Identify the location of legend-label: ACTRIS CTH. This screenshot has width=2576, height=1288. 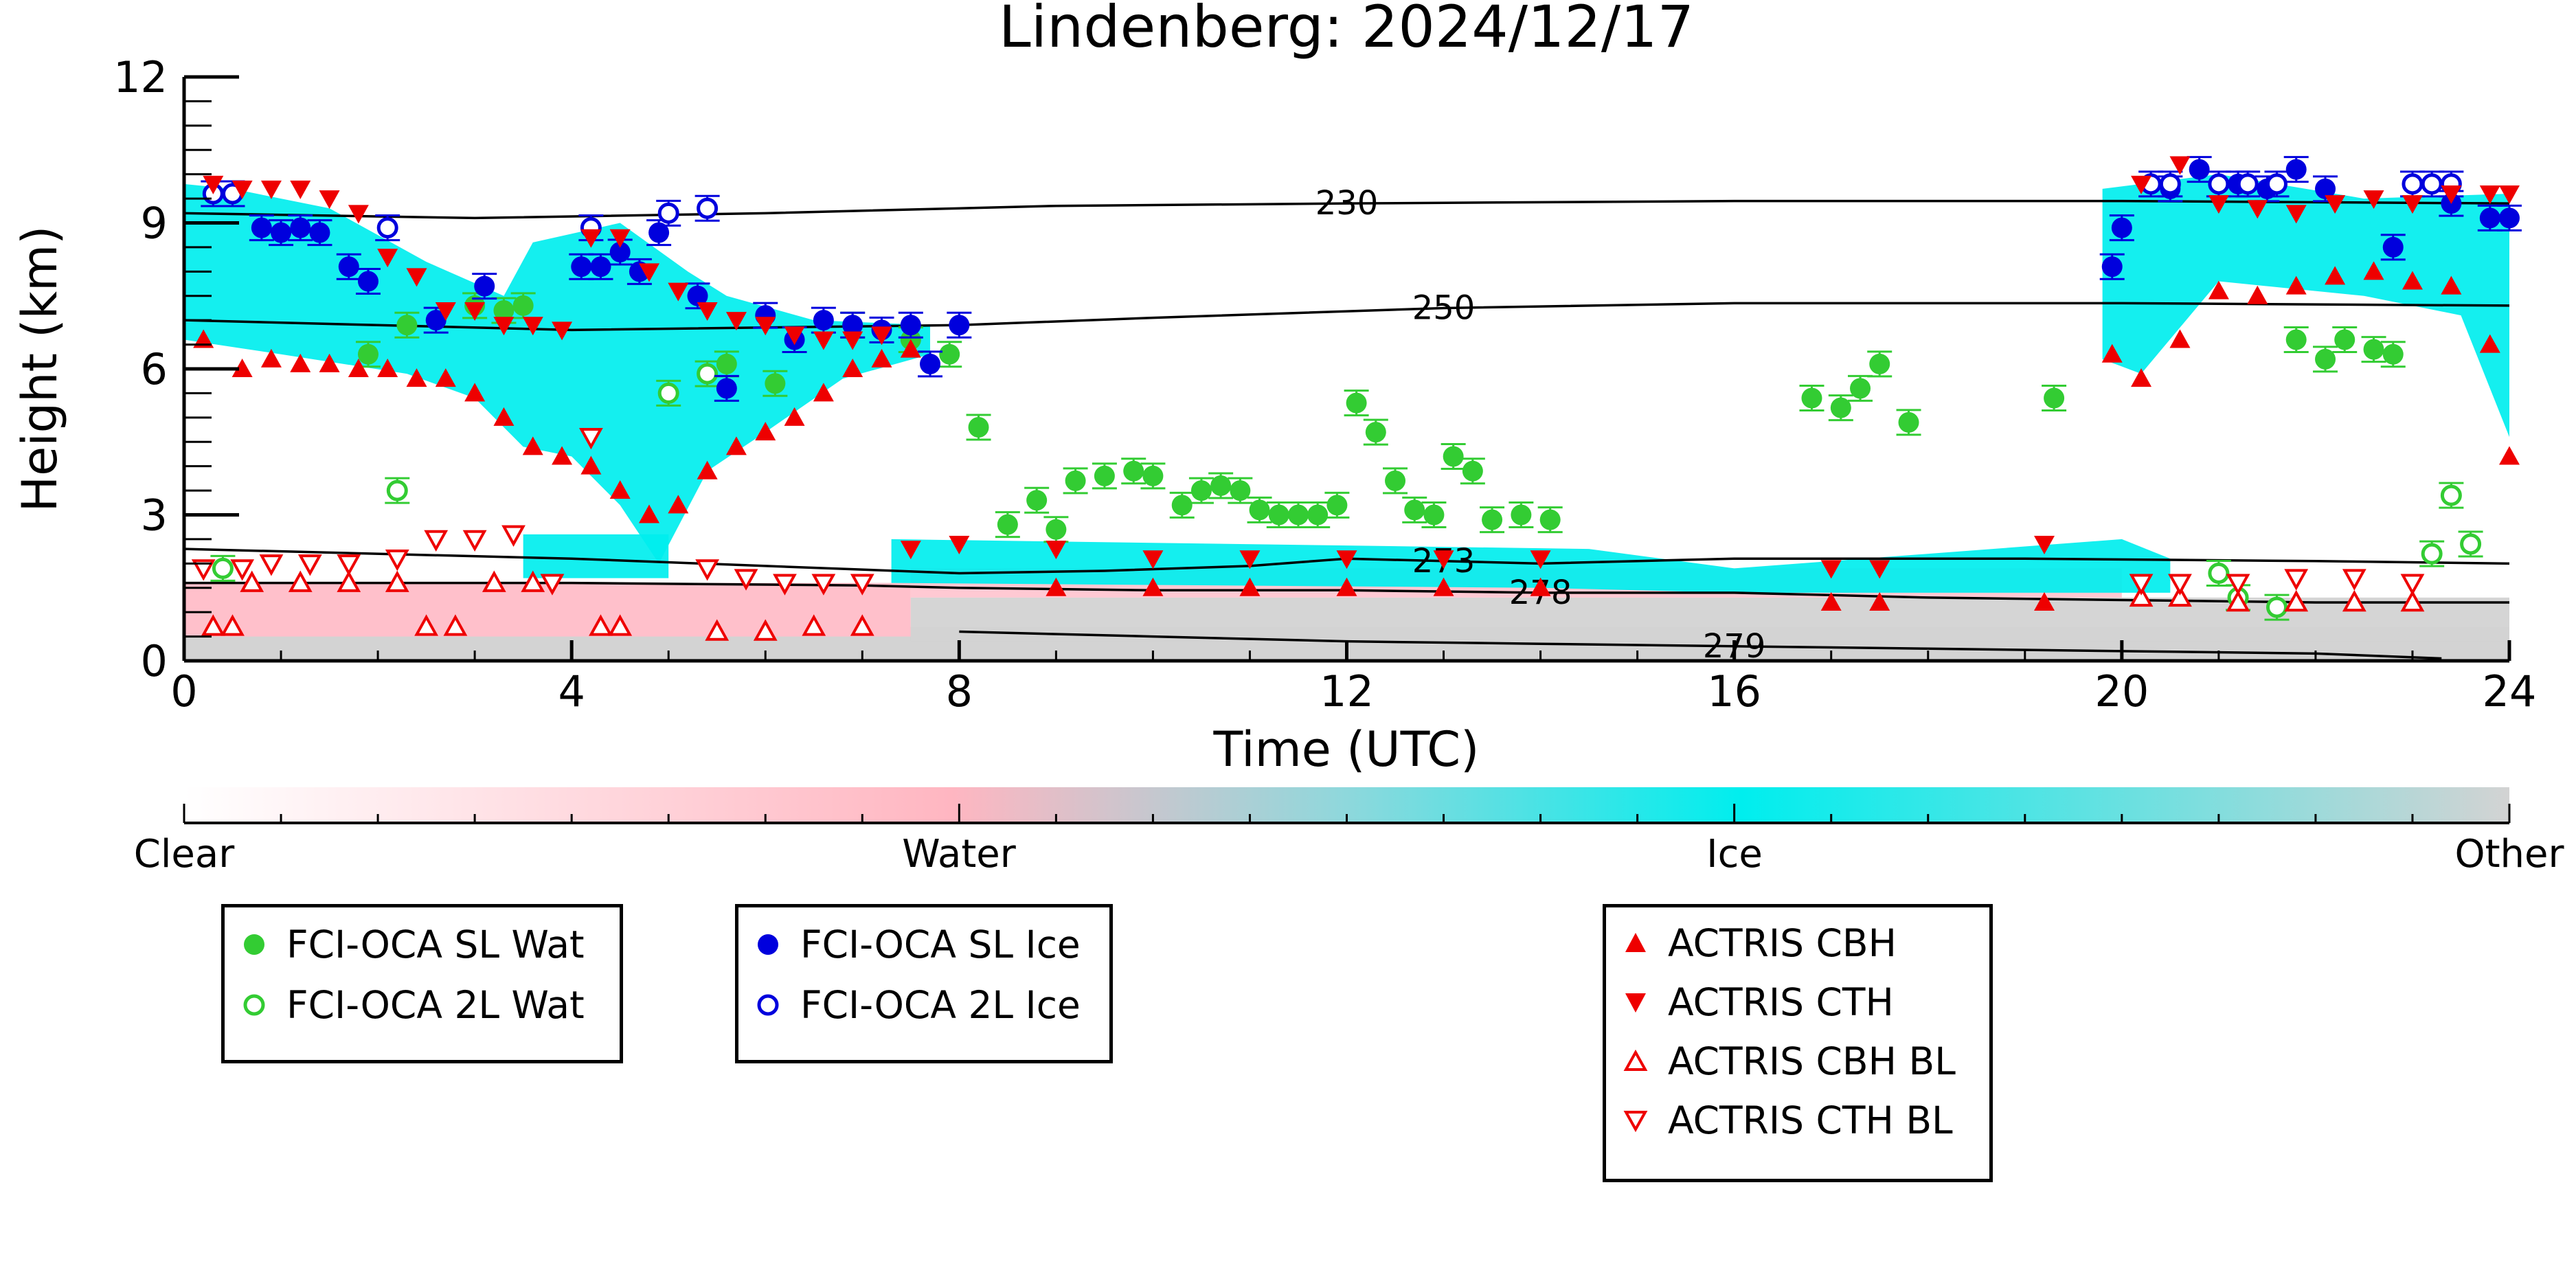
(1781, 1002).